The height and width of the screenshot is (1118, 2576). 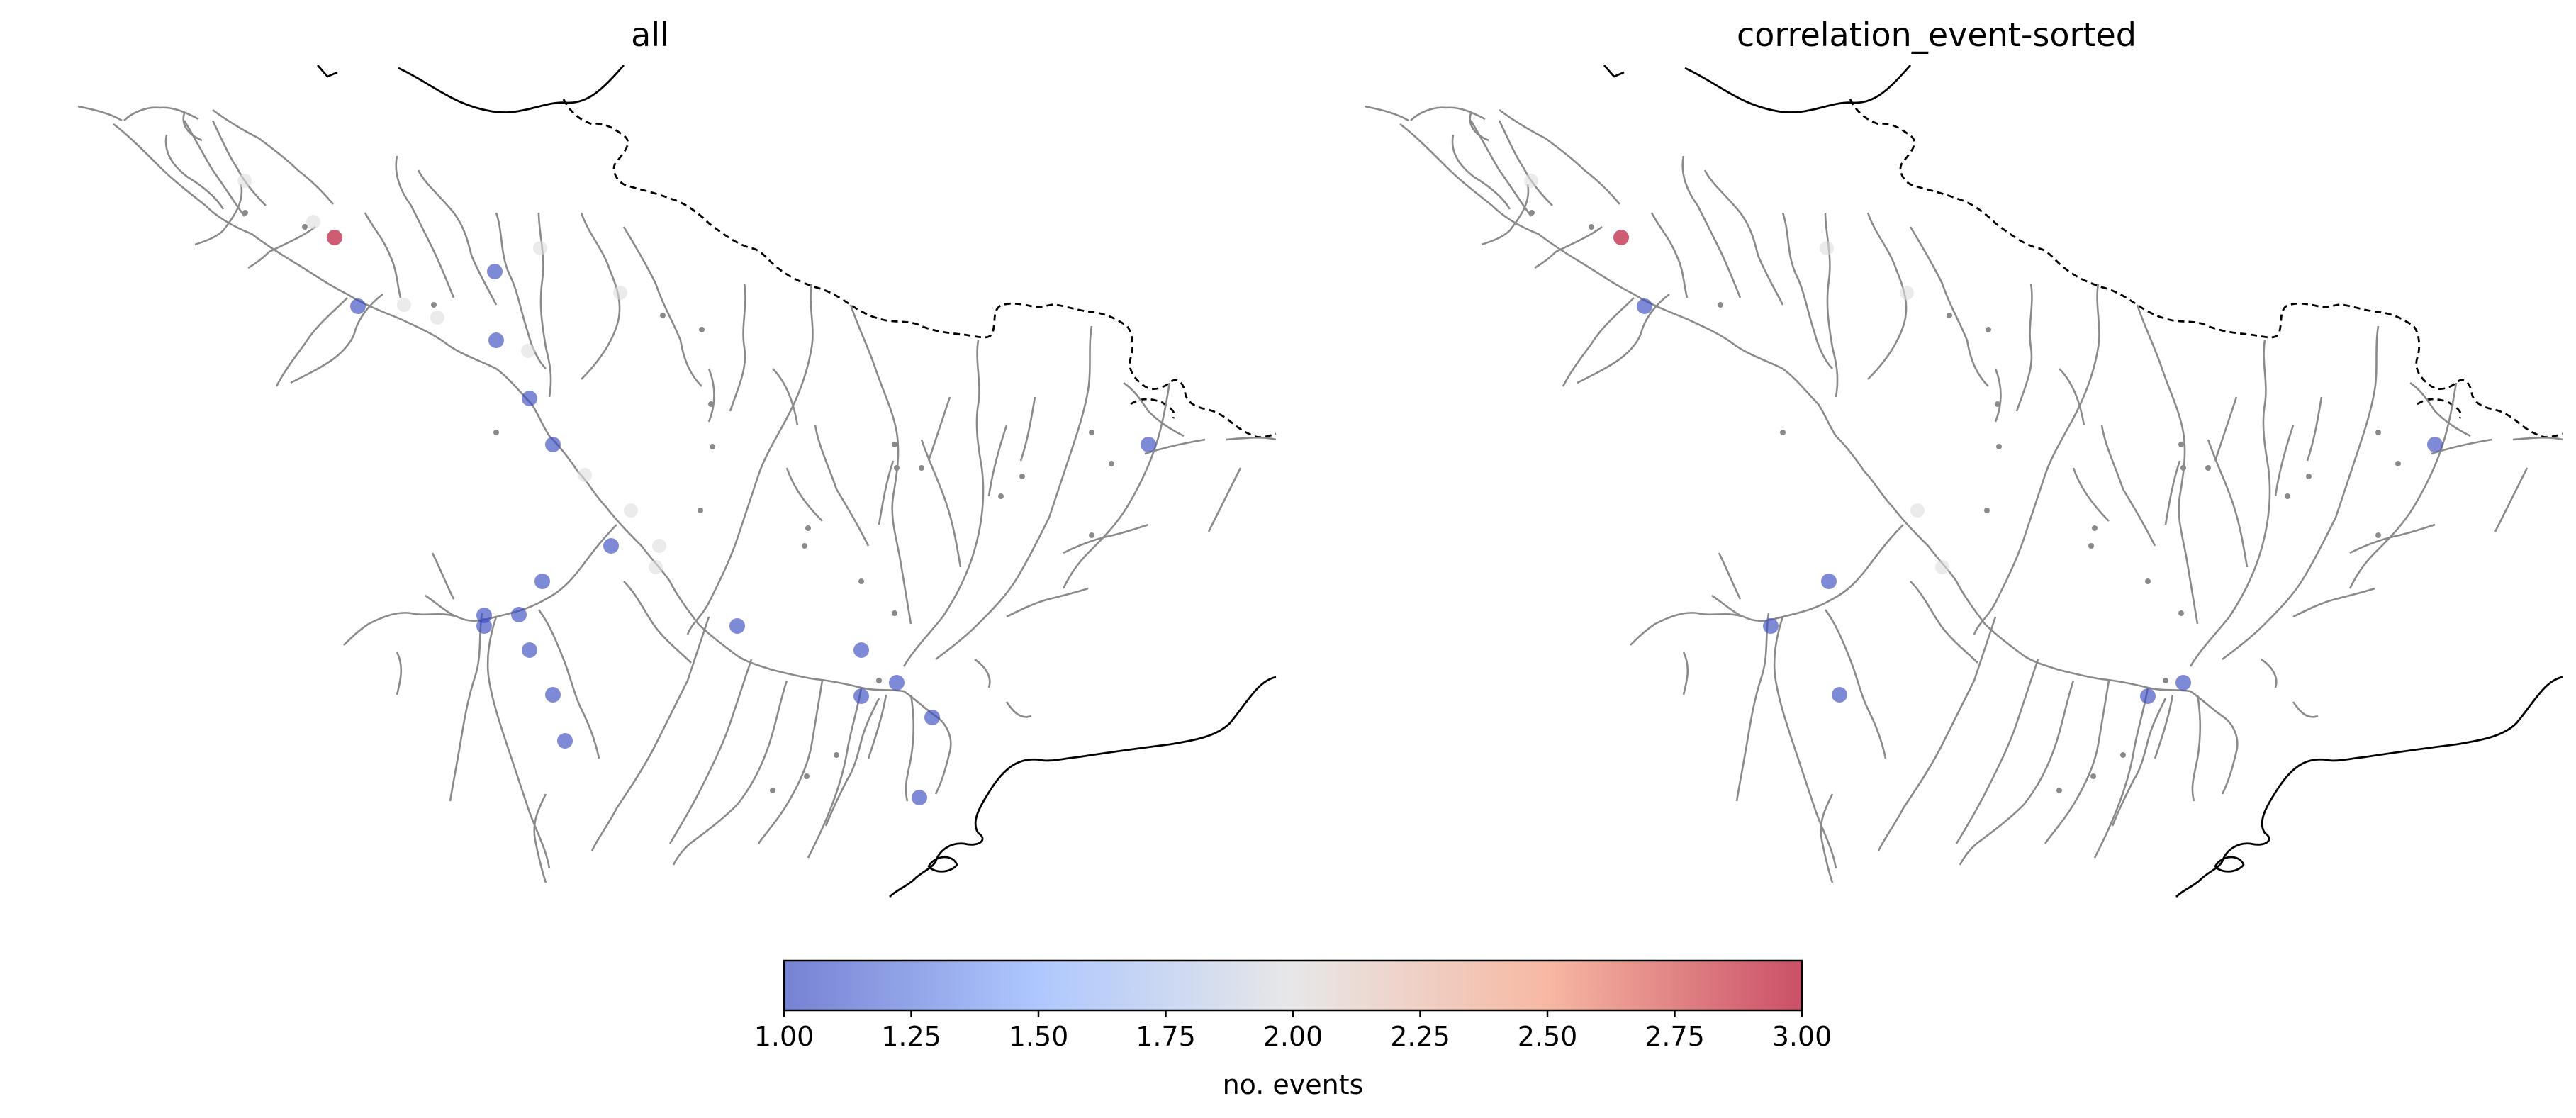 I want to click on colorbar-tick-label: 1.50, so click(x=1039, y=1036).